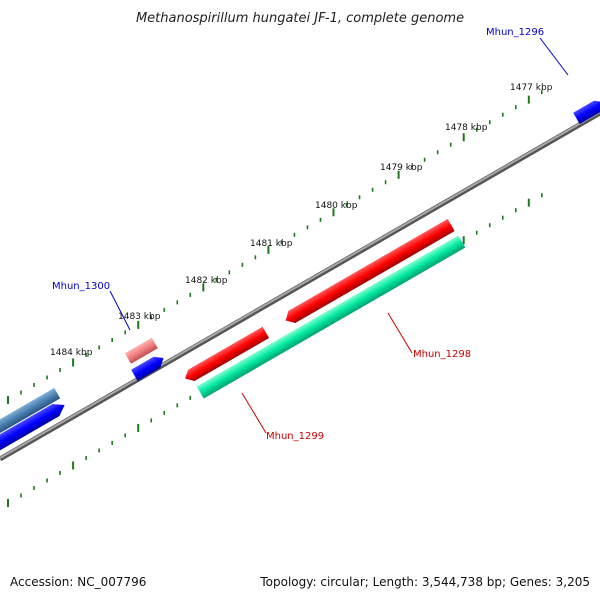 The height and width of the screenshot is (600, 600). I want to click on tick-label-1480: 1480 kbp, so click(336, 206).